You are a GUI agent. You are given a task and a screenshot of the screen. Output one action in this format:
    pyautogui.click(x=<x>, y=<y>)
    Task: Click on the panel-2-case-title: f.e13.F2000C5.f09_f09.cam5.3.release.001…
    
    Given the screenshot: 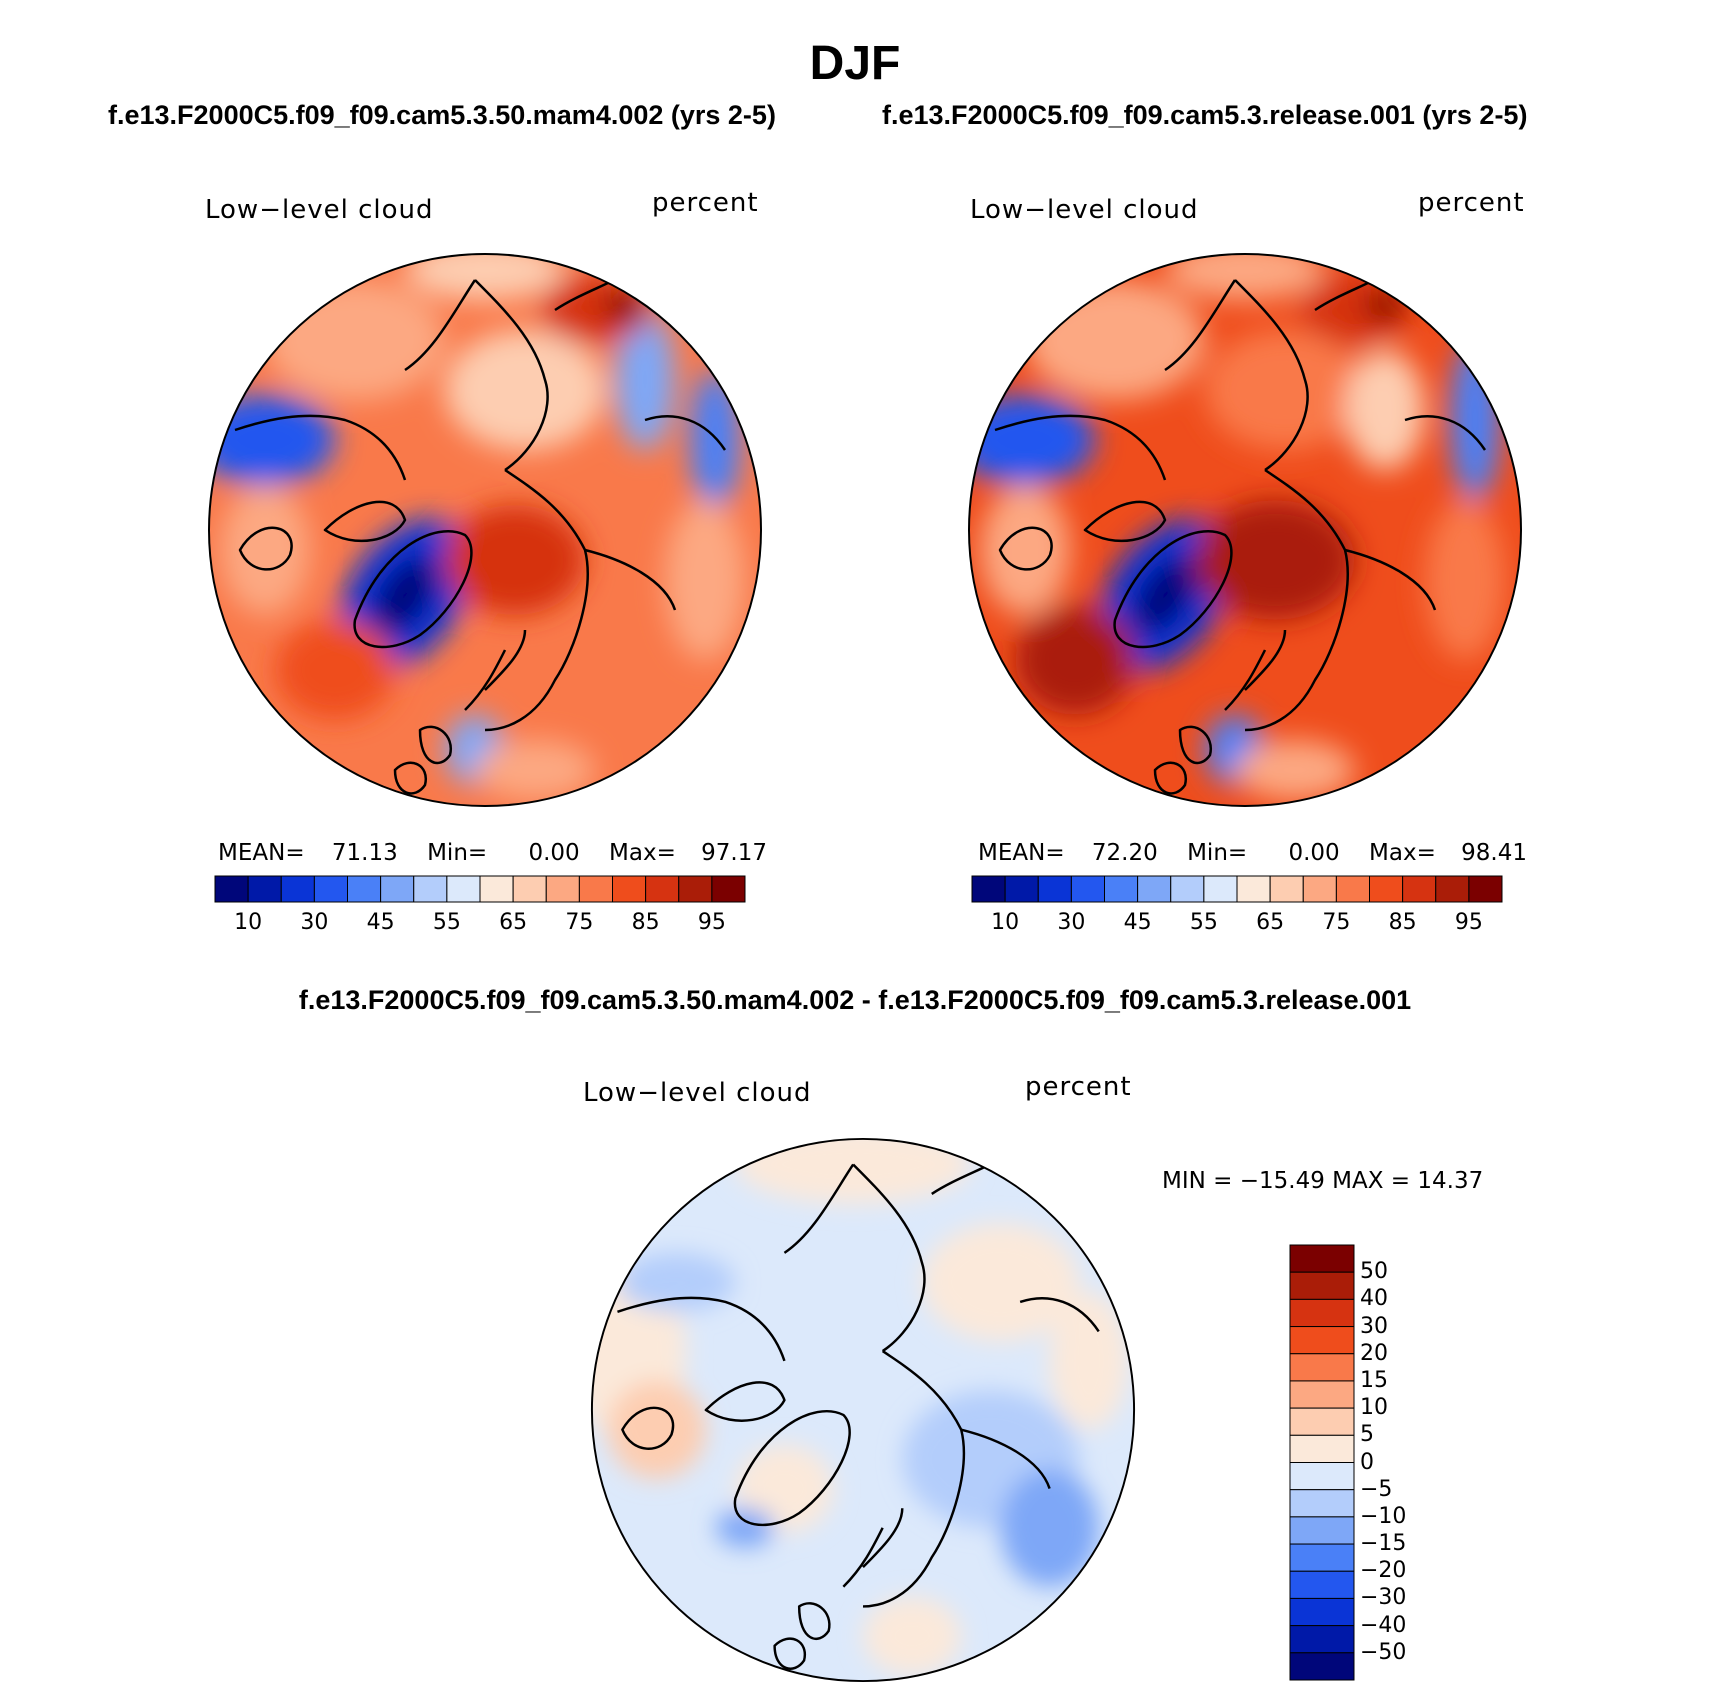 What is the action you would take?
    pyautogui.click(x=1205, y=115)
    